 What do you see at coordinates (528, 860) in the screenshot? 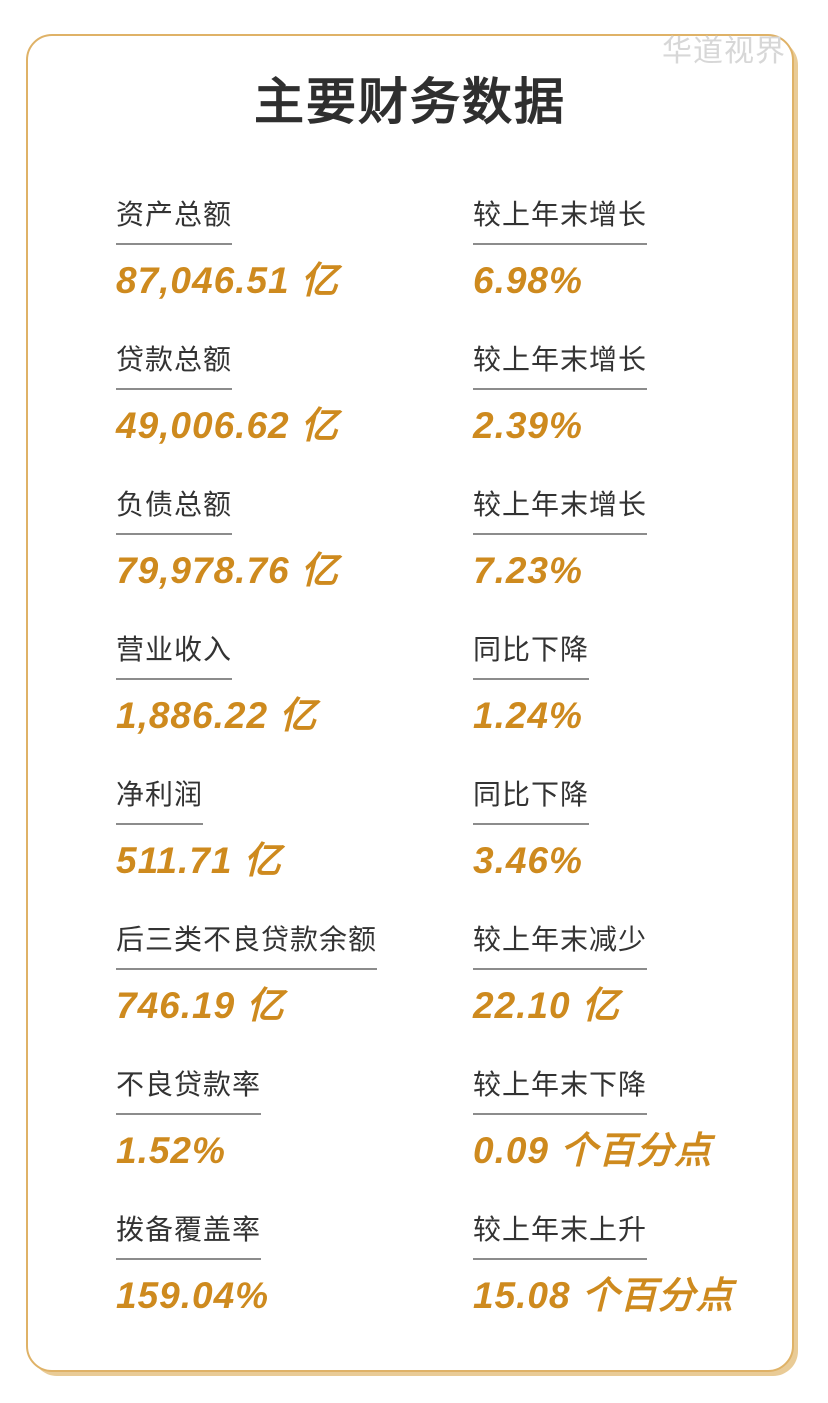
I see `change-value: 3.46%` at bounding box center [528, 860].